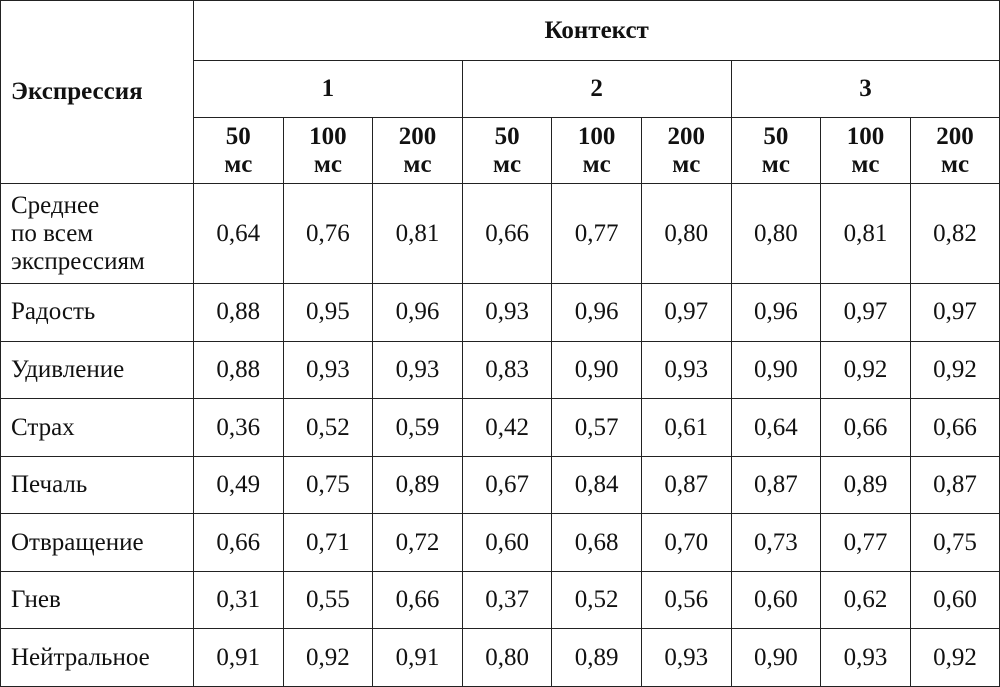 This screenshot has height=687, width=1000. I want to click on value-cell: 0,95, so click(328, 312).